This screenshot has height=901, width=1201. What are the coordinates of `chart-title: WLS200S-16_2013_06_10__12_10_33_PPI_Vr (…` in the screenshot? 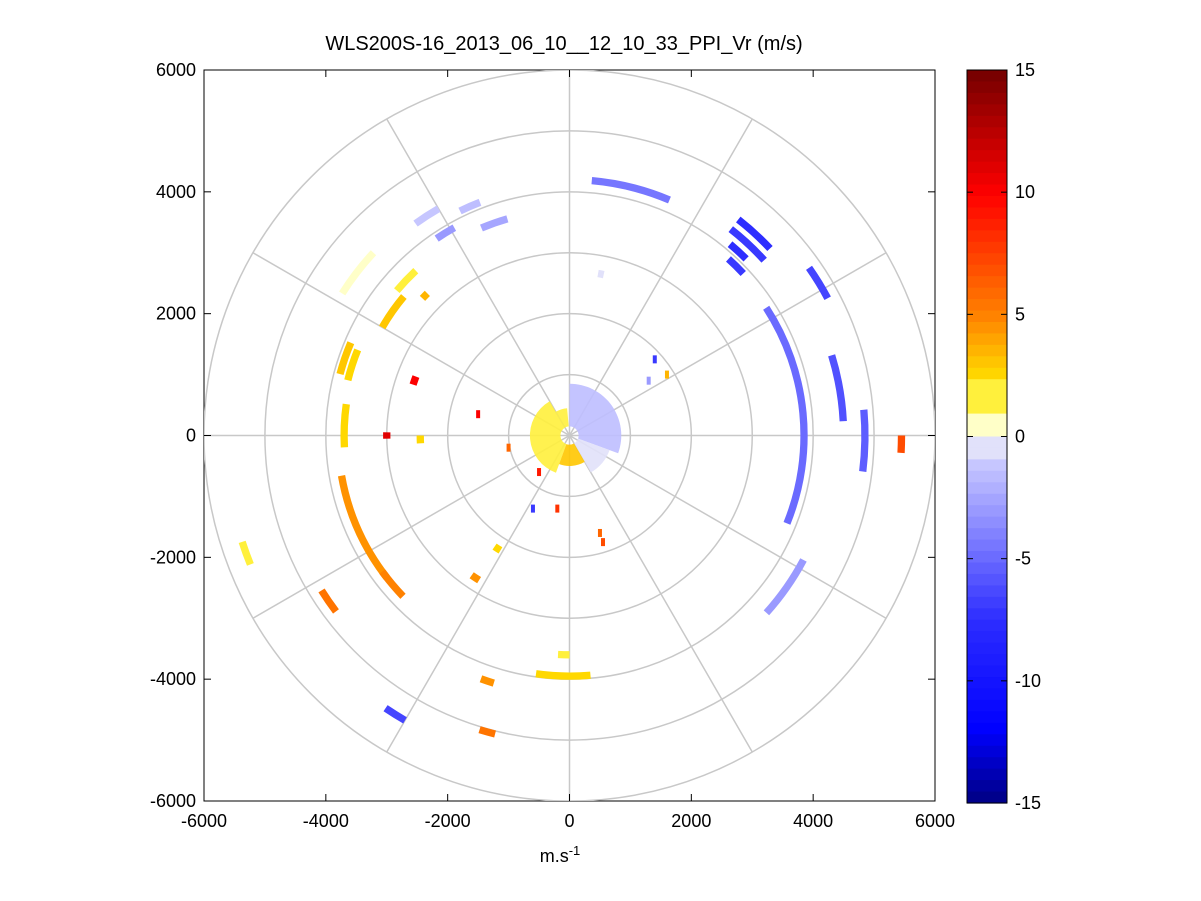 It's located at (563, 44).